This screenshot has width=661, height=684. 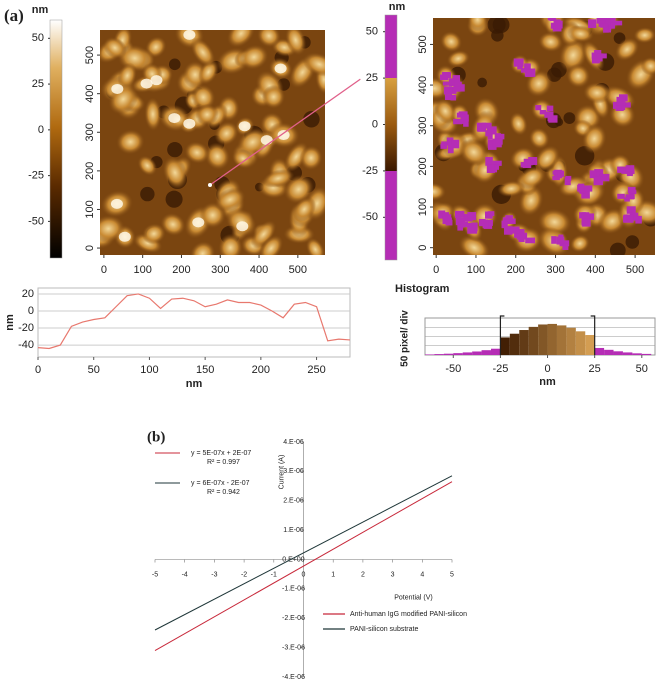 What do you see at coordinates (635, 270) in the screenshot?
I see `x-tick-label: 500` at bounding box center [635, 270].